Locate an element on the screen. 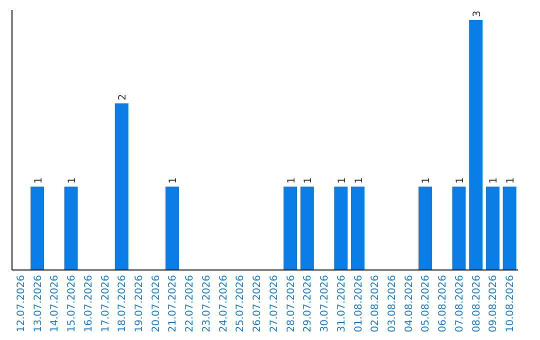  x-tick-label: 23.07.2026 is located at coordinates (206, 303).